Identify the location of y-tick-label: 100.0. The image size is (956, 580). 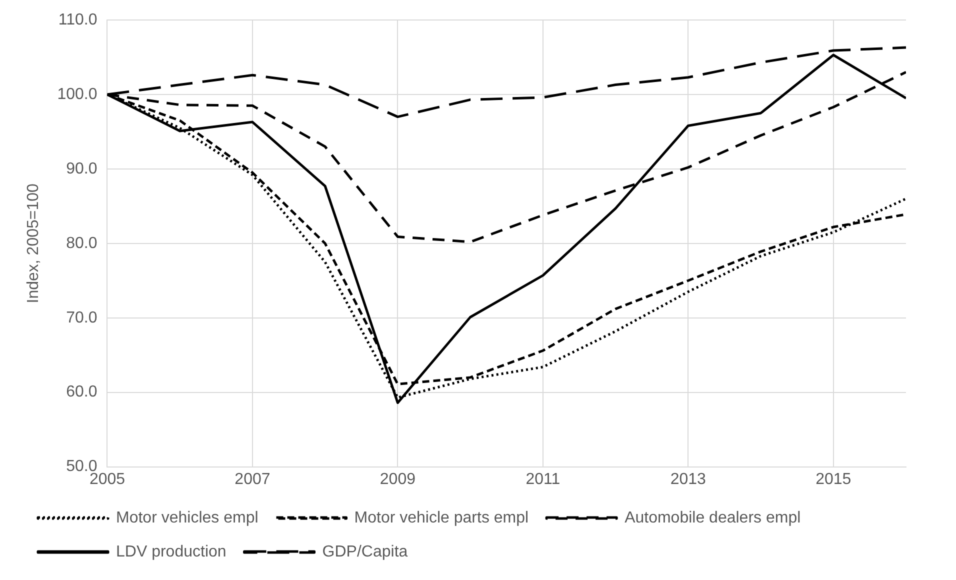
(77, 94).